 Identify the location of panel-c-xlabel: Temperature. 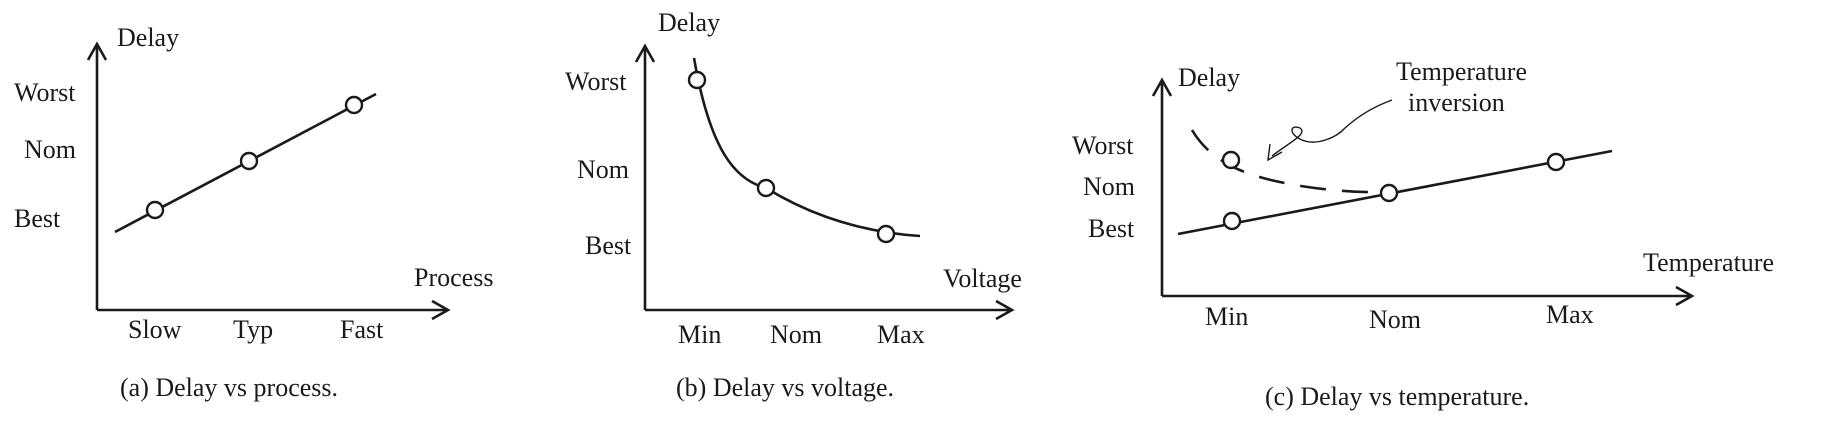
(1708, 262).